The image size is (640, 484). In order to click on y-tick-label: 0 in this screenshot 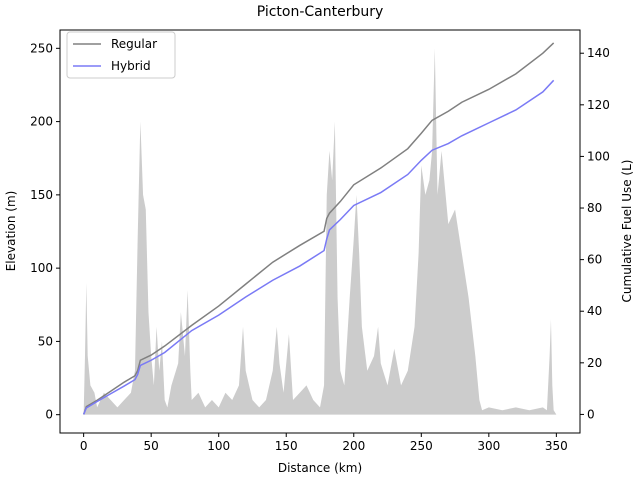, I will do `click(49, 415)`.